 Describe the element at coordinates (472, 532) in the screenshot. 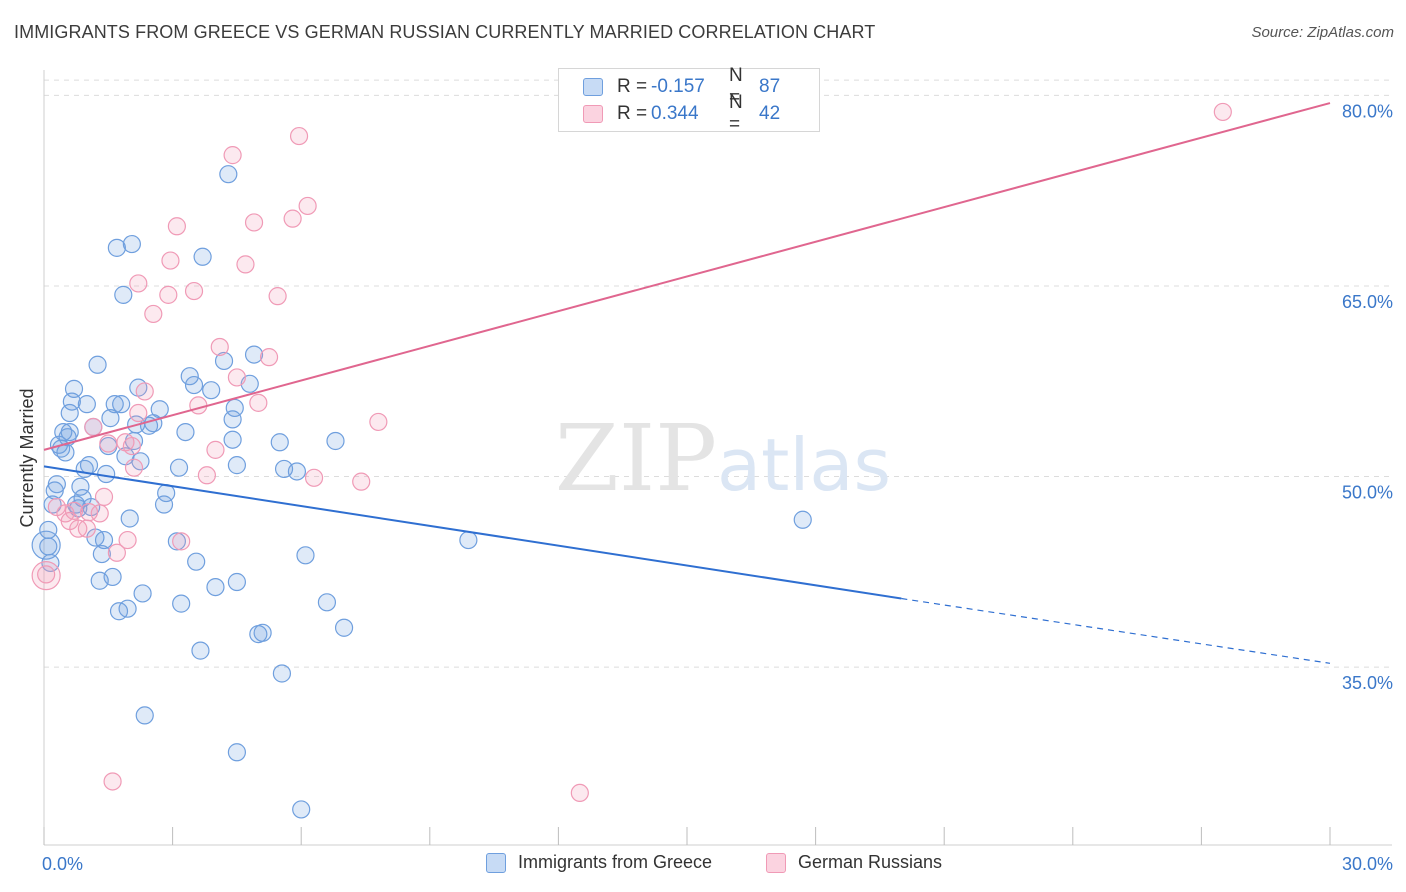

I see `trend-line-greece` at that location.